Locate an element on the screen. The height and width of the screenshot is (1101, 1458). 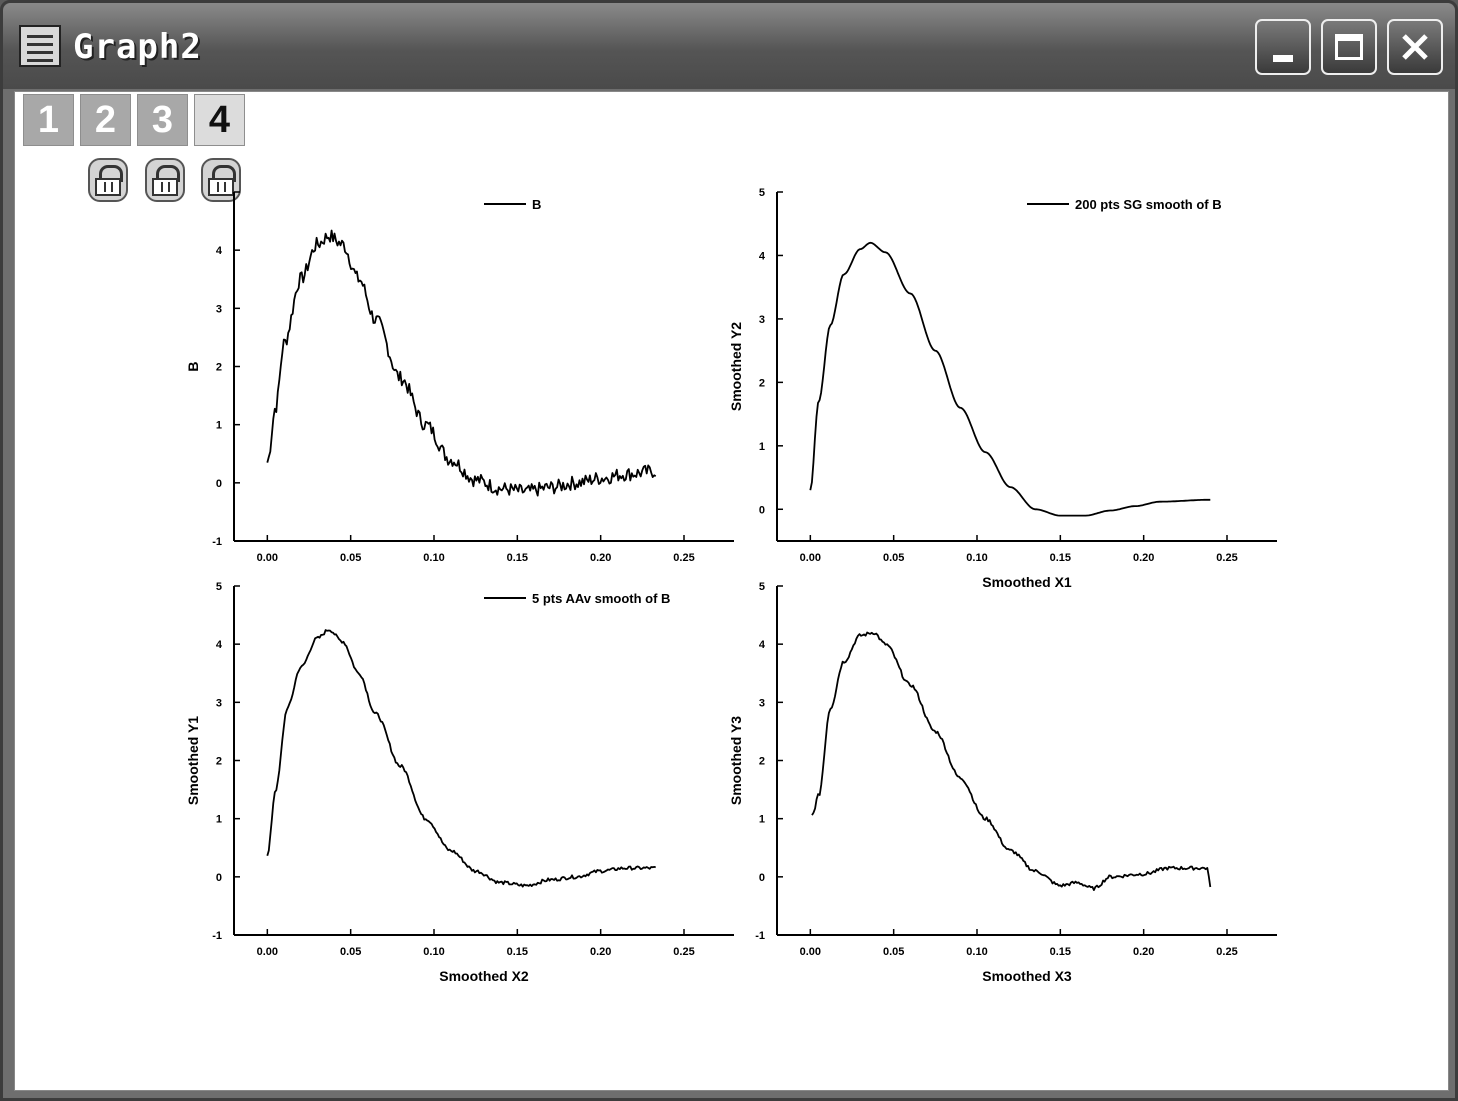
minimize-button is located at coordinates (1283, 47).